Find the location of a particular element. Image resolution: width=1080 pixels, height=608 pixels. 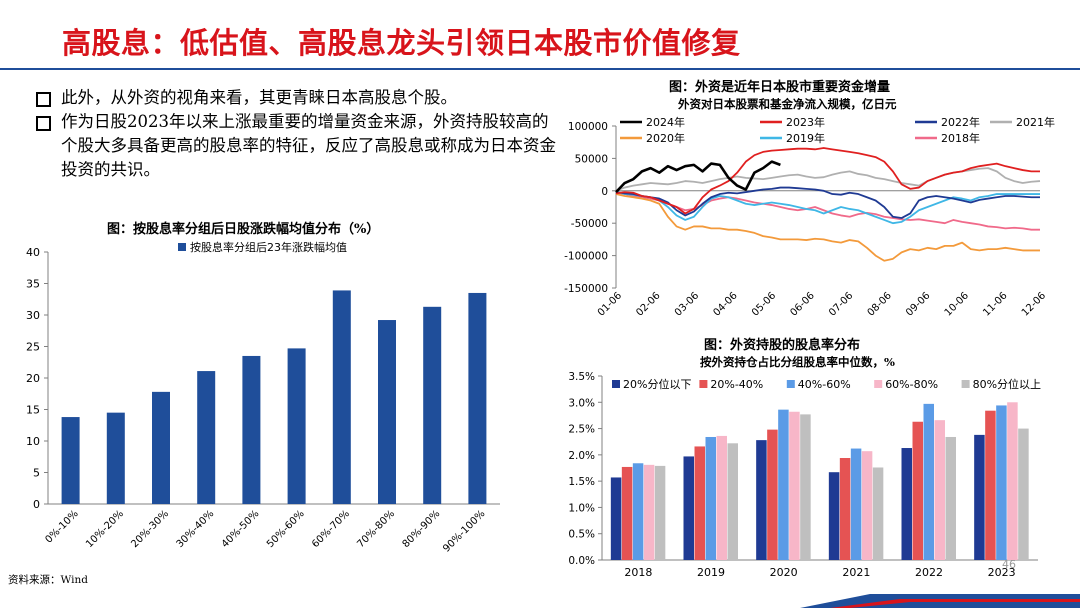

legend-label: 20%分位以下 is located at coordinates (657, 384).